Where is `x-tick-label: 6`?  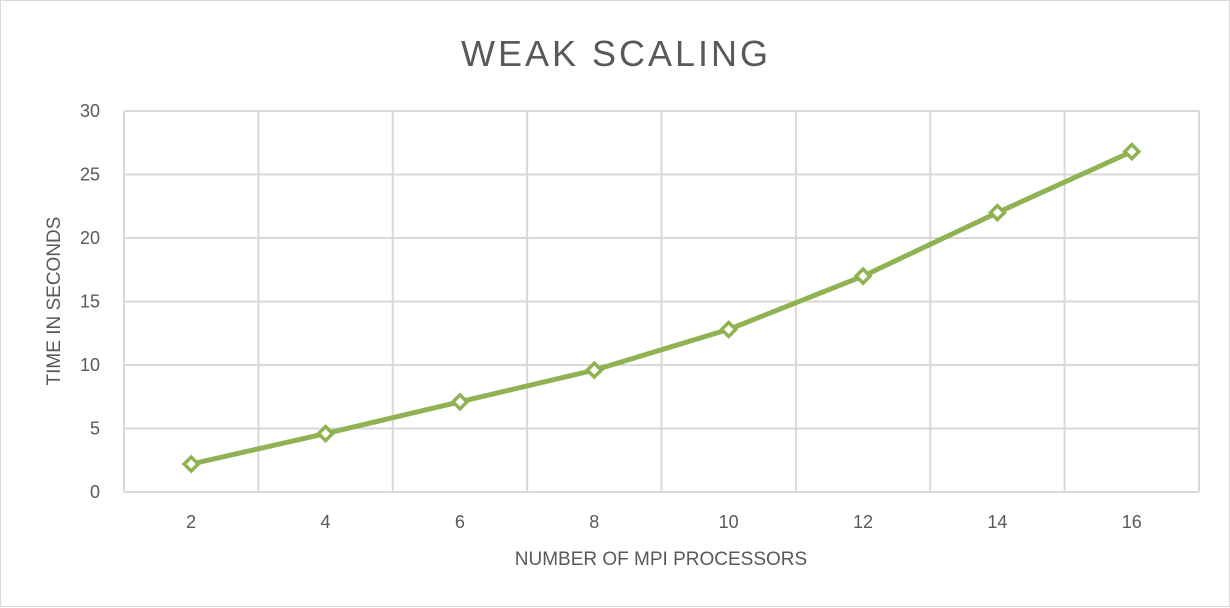 x-tick-label: 6 is located at coordinates (460, 522).